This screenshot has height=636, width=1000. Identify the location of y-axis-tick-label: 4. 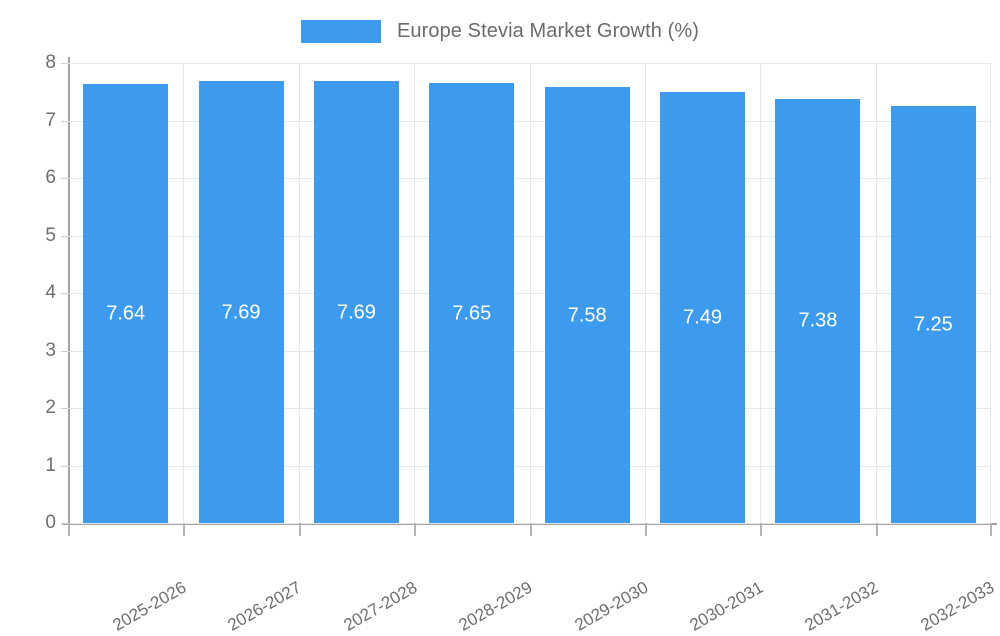
(50, 292).